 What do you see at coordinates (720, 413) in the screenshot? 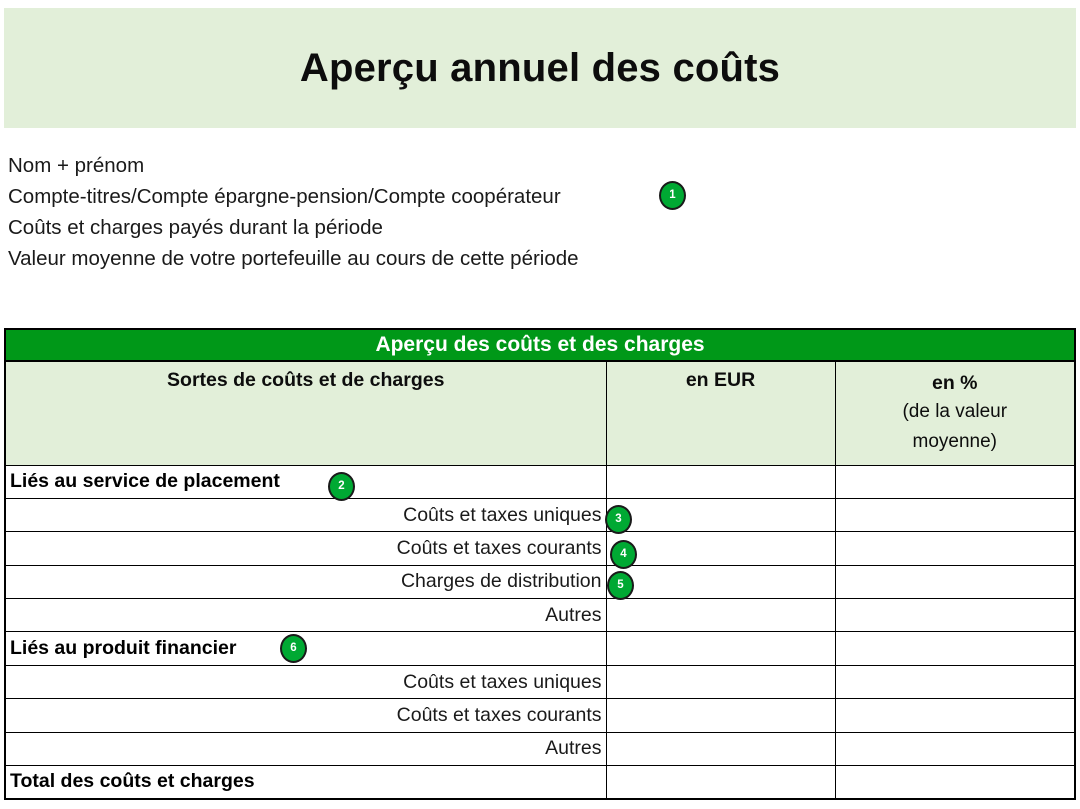
I see `column-header-eur: en EUR` at bounding box center [720, 413].